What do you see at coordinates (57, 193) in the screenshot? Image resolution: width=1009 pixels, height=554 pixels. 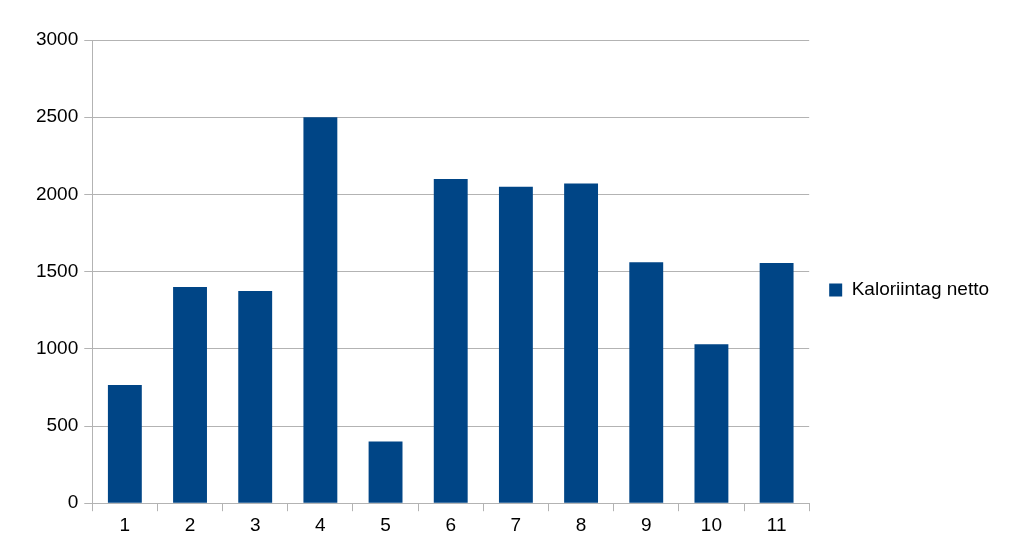 I see `y-tick-label: 2000` at bounding box center [57, 193].